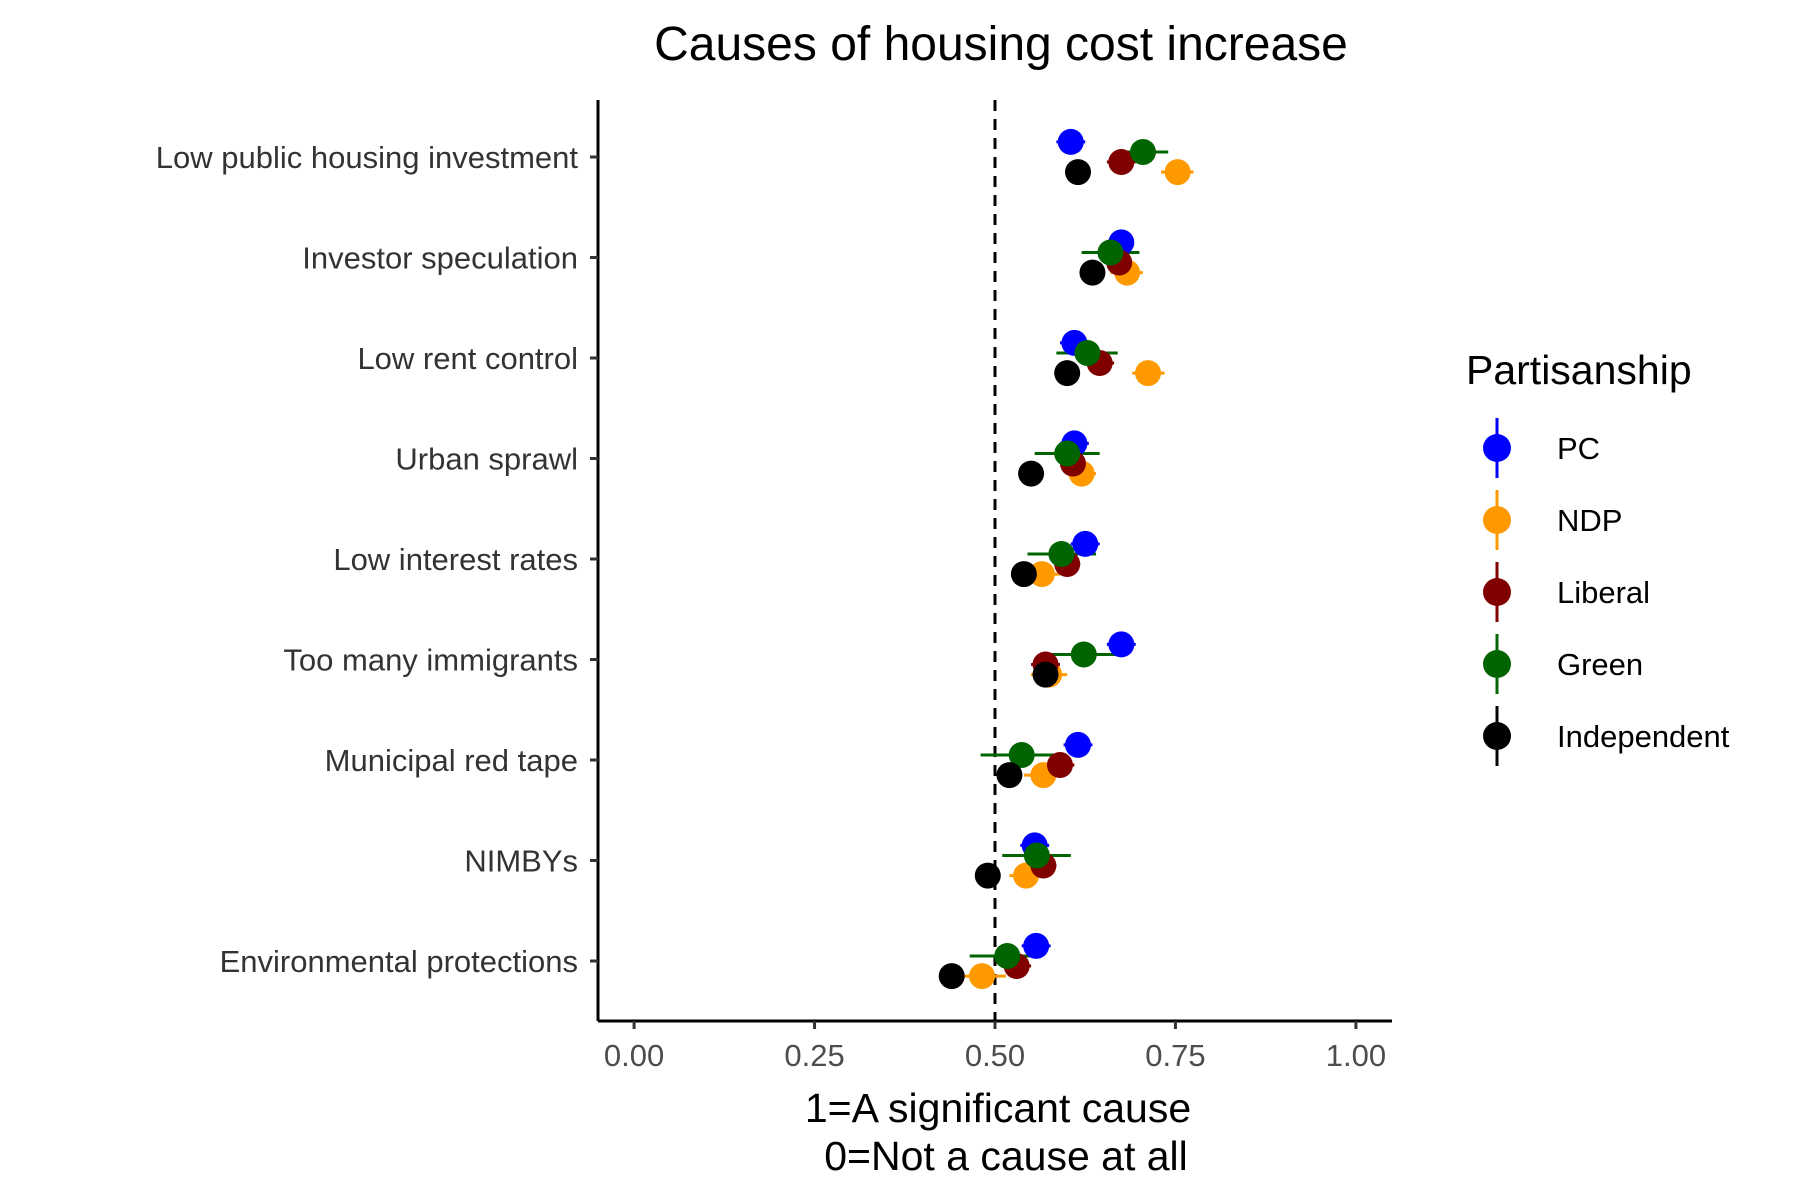 This screenshot has height=1200, width=1800. What do you see at coordinates (440, 258) in the screenshot?
I see `category-label-1: Investor speculation` at bounding box center [440, 258].